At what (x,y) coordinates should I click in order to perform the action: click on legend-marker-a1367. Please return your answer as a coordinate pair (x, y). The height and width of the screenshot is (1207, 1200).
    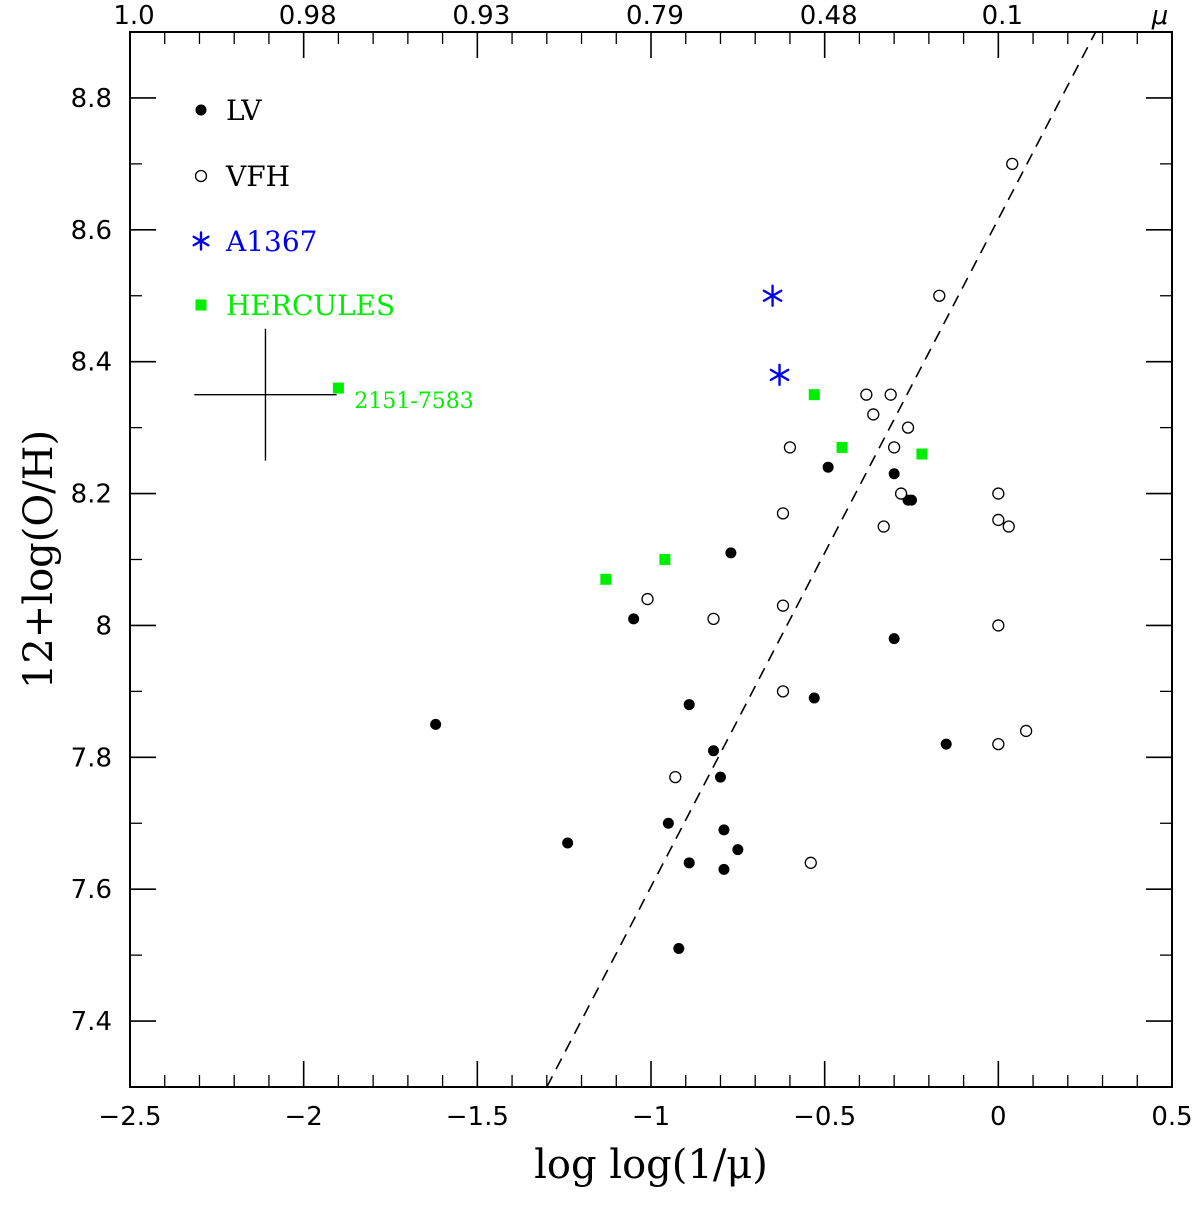
    Looking at the image, I should click on (201, 241).